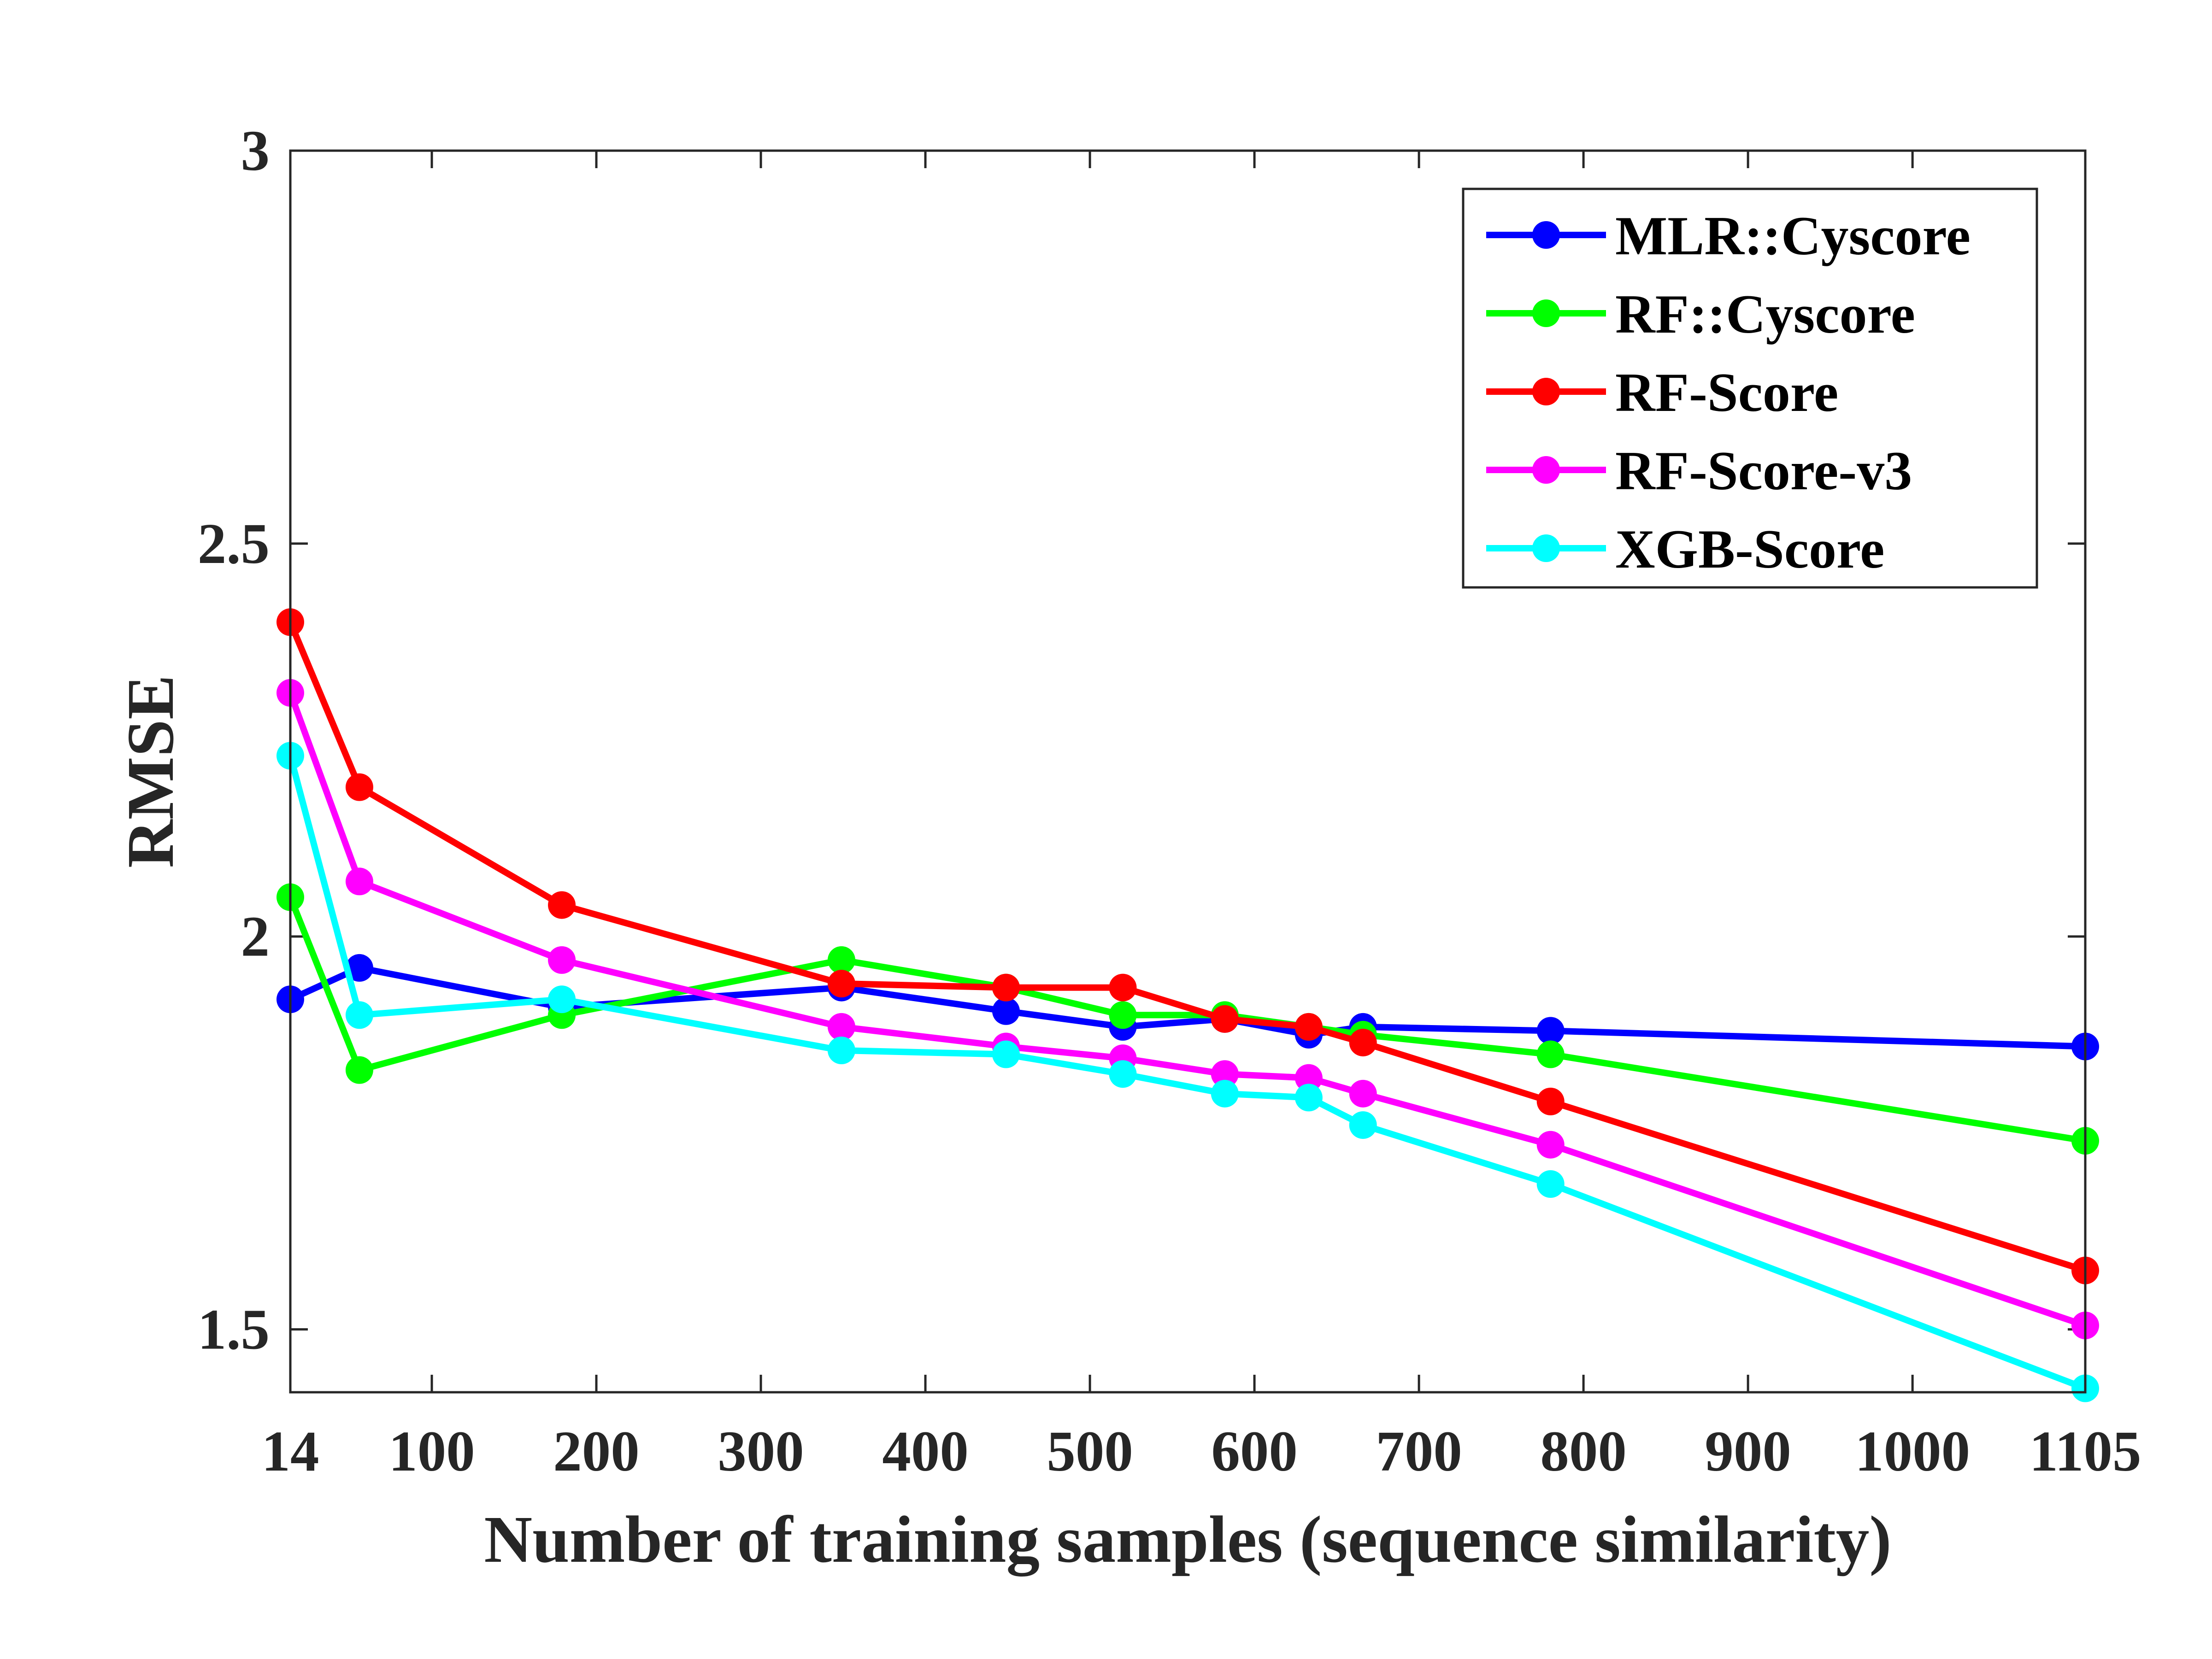 This screenshot has height=1659, width=2212. Describe the element at coordinates (596, 1451) in the screenshot. I see `x-tick-label: 200` at that location.